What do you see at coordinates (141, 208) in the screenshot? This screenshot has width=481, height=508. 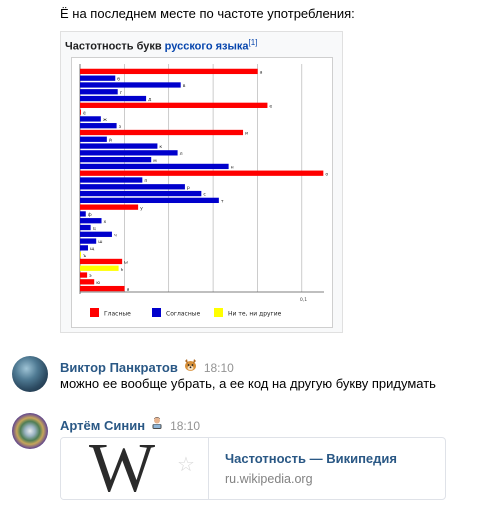 I see `bar-label: у` at bounding box center [141, 208].